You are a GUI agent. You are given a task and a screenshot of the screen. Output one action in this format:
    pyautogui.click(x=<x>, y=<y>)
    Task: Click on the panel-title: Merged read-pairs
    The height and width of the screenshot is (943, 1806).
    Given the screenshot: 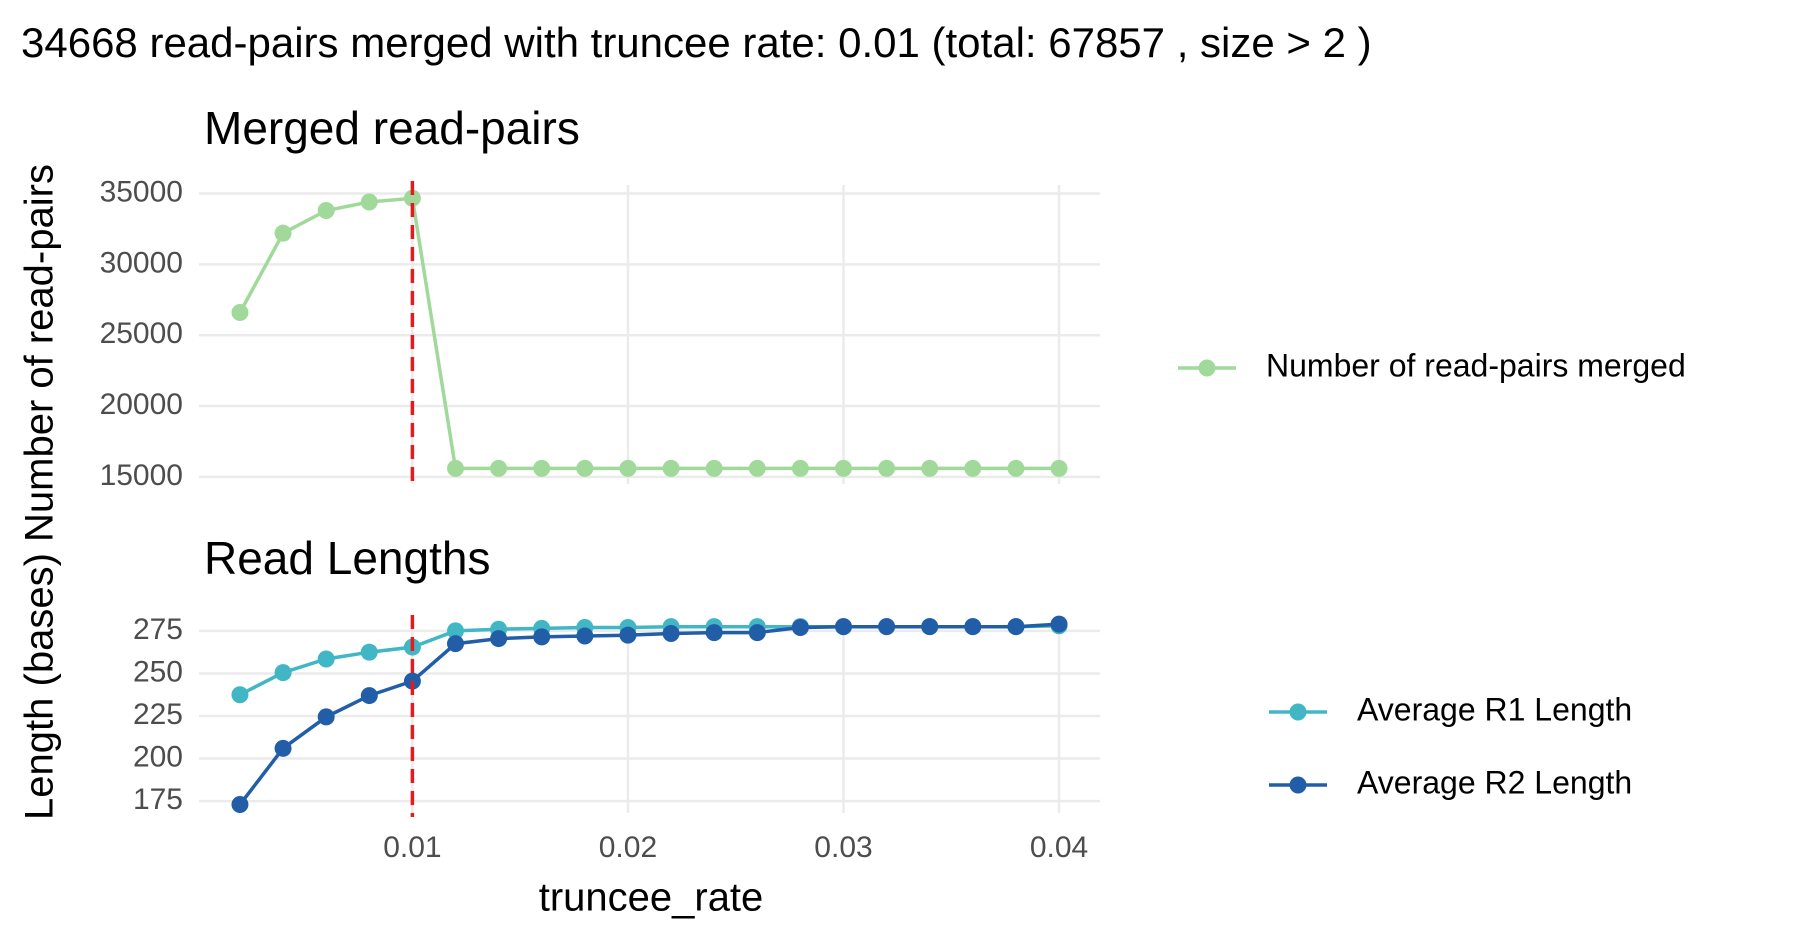 What is the action you would take?
    pyautogui.click(x=392, y=128)
    